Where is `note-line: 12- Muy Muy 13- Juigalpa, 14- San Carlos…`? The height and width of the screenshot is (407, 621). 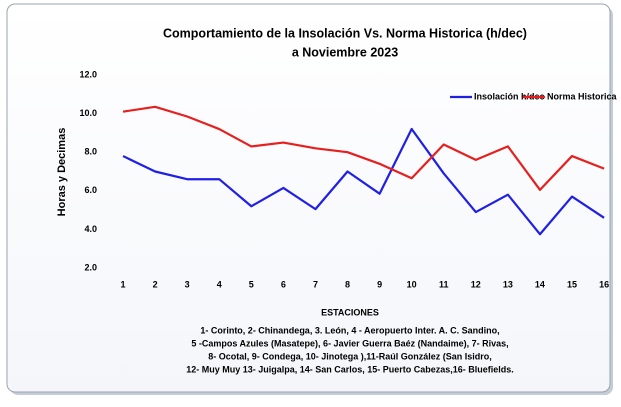 note-line: 12- Muy Muy 13- Juigalpa, 14- San Carlos… is located at coordinates (350, 369).